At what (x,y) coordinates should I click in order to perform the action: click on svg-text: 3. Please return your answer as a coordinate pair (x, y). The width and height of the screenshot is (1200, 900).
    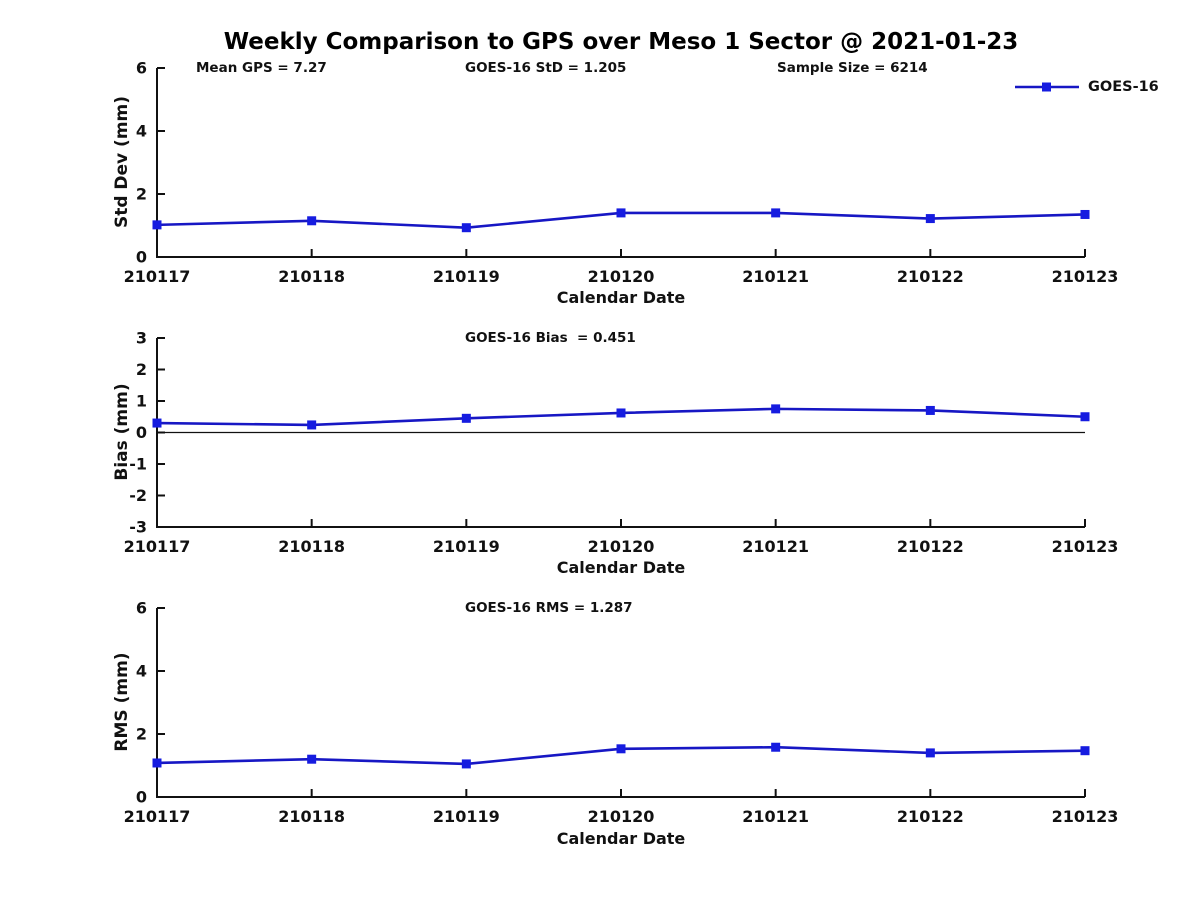
    Looking at the image, I should click on (141, 338).